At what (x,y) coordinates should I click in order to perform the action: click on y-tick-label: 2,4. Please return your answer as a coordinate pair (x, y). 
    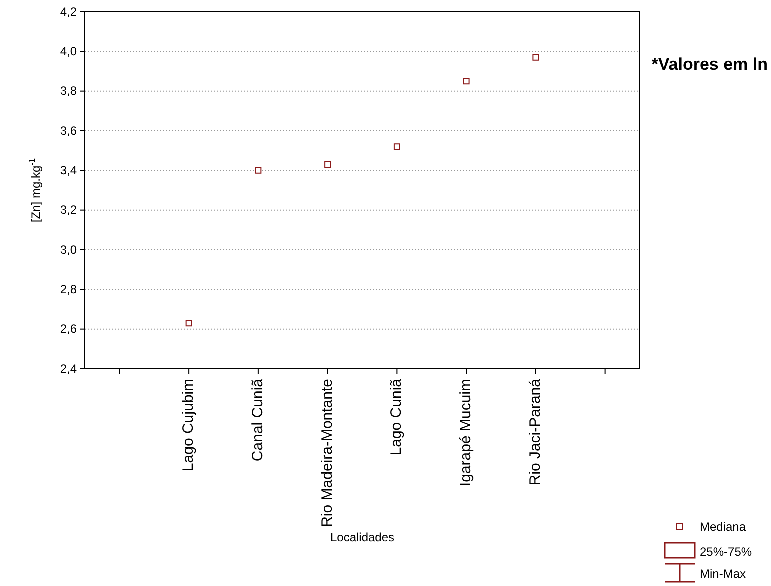
    Looking at the image, I should click on (69, 369).